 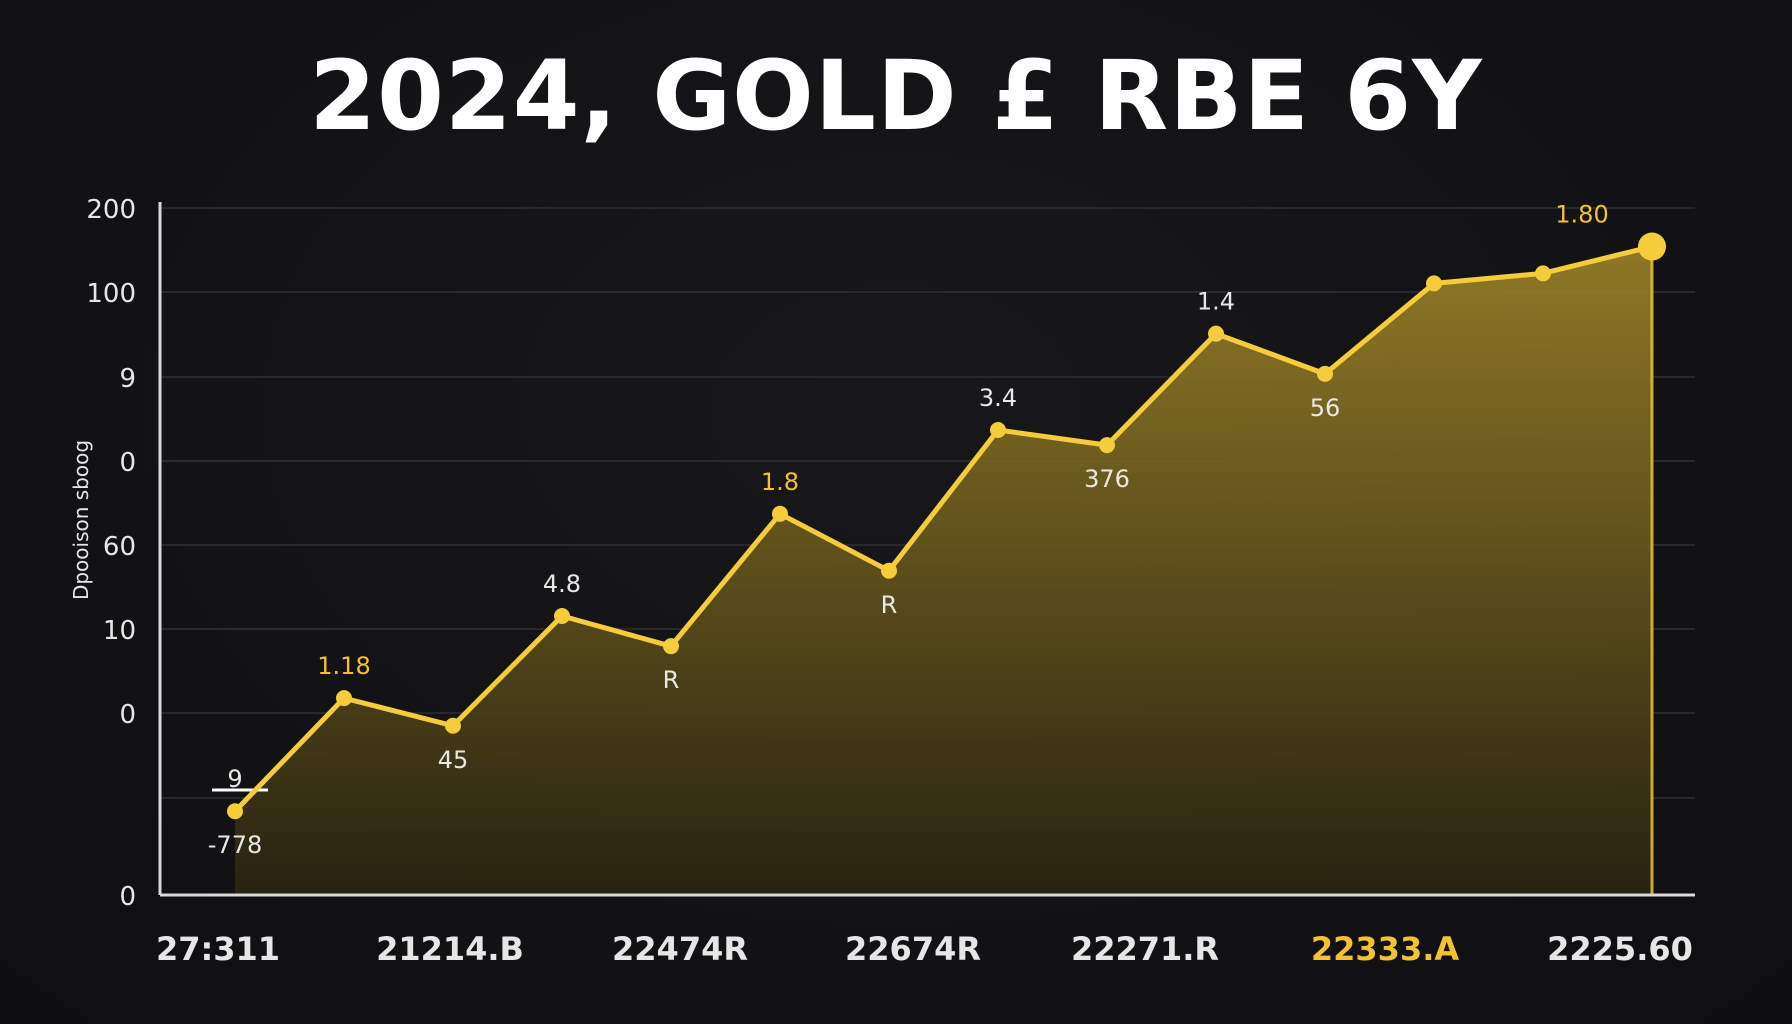 I want to click on y-tick-label: 9, so click(x=127, y=379).